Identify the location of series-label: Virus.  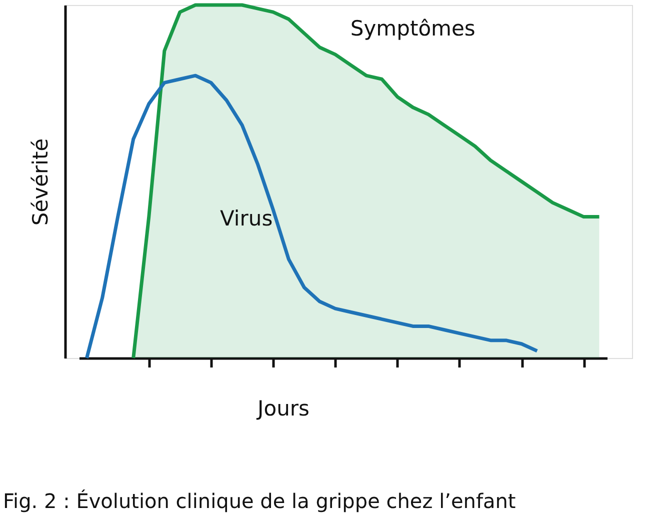
(246, 218).